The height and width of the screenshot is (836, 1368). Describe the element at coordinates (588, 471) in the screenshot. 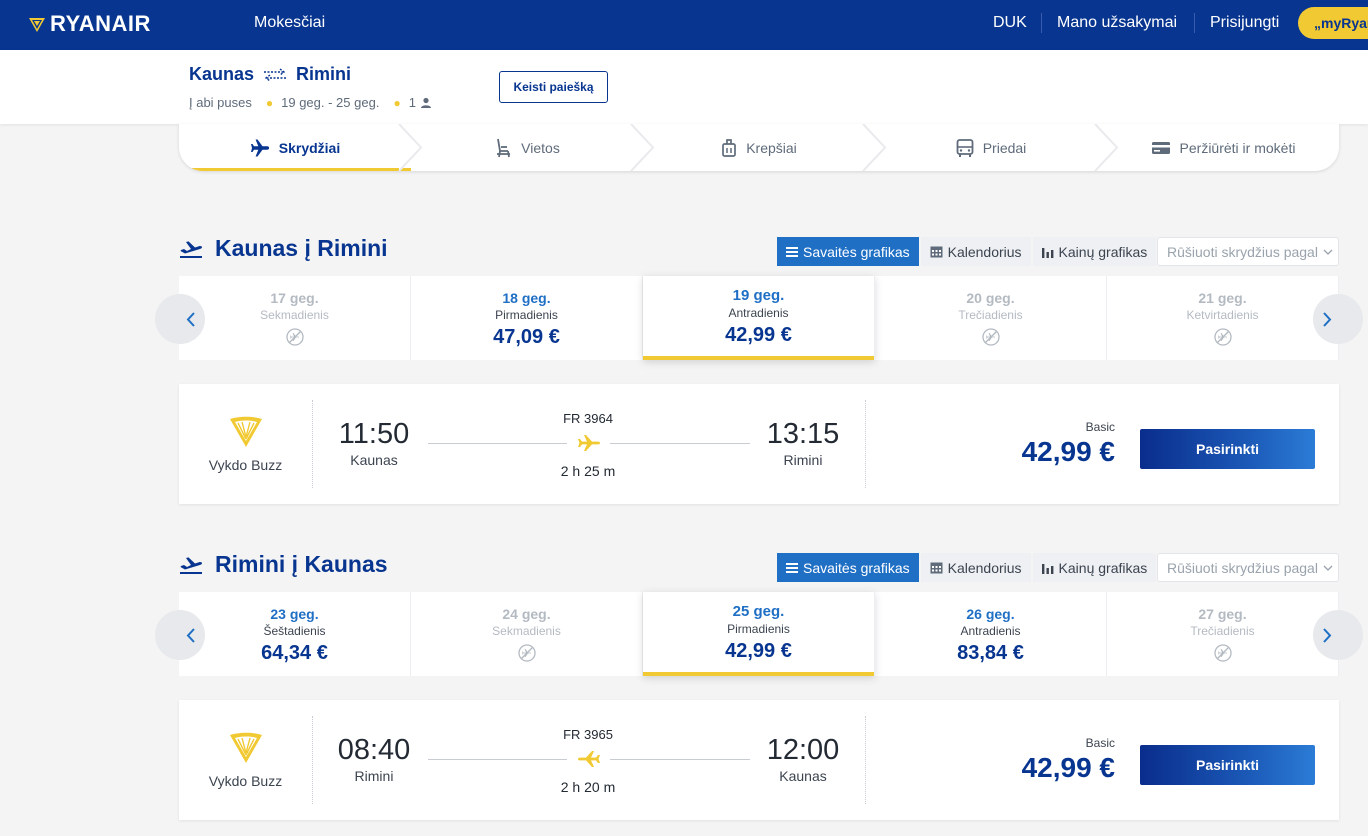

I see `flight-duration: 2 h 25 m` at that location.